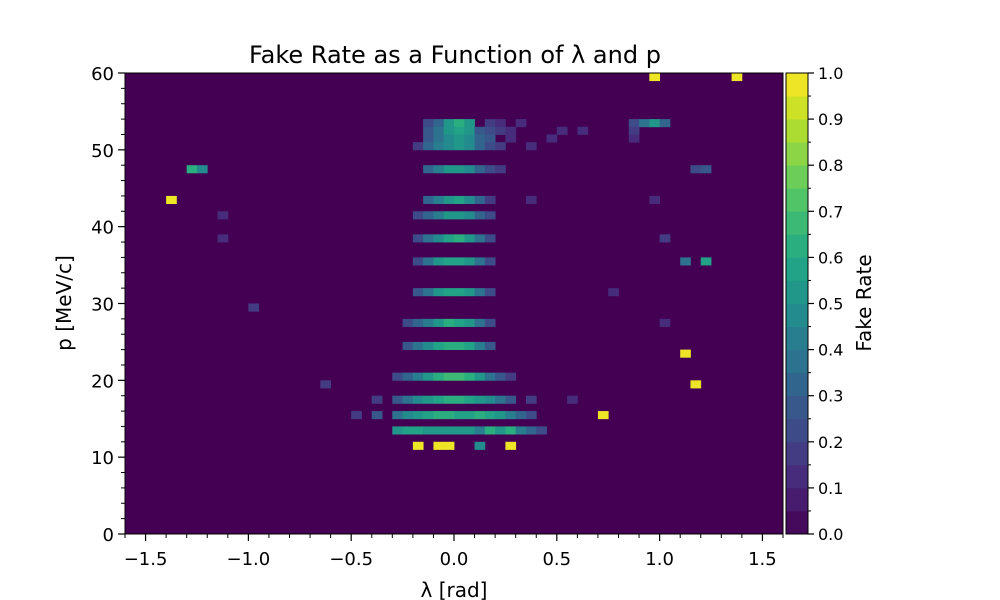  Describe the element at coordinates (455, 55) in the screenshot. I see `chart-title: Fake Rate as a Function of λ and p` at that location.